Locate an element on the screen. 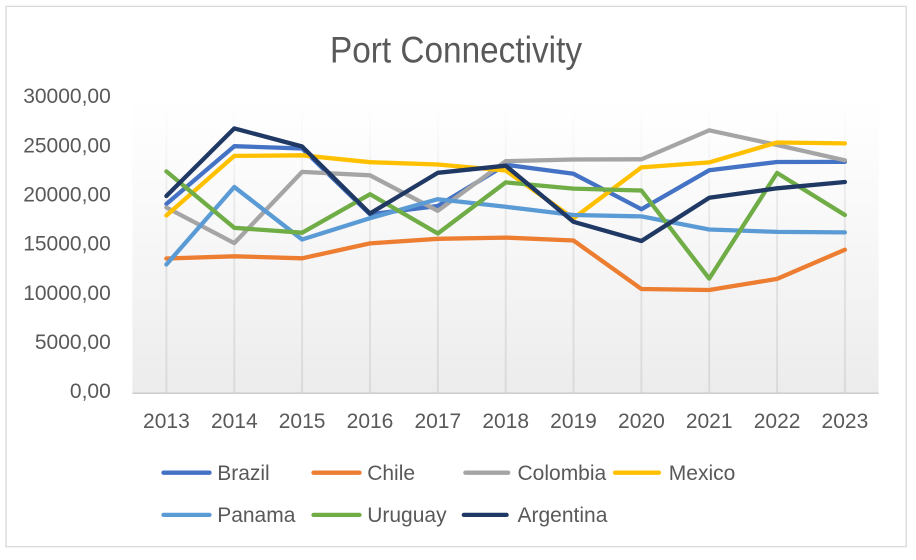 This screenshot has width=916, height=560. svg-text: 2017 is located at coordinates (437, 421).